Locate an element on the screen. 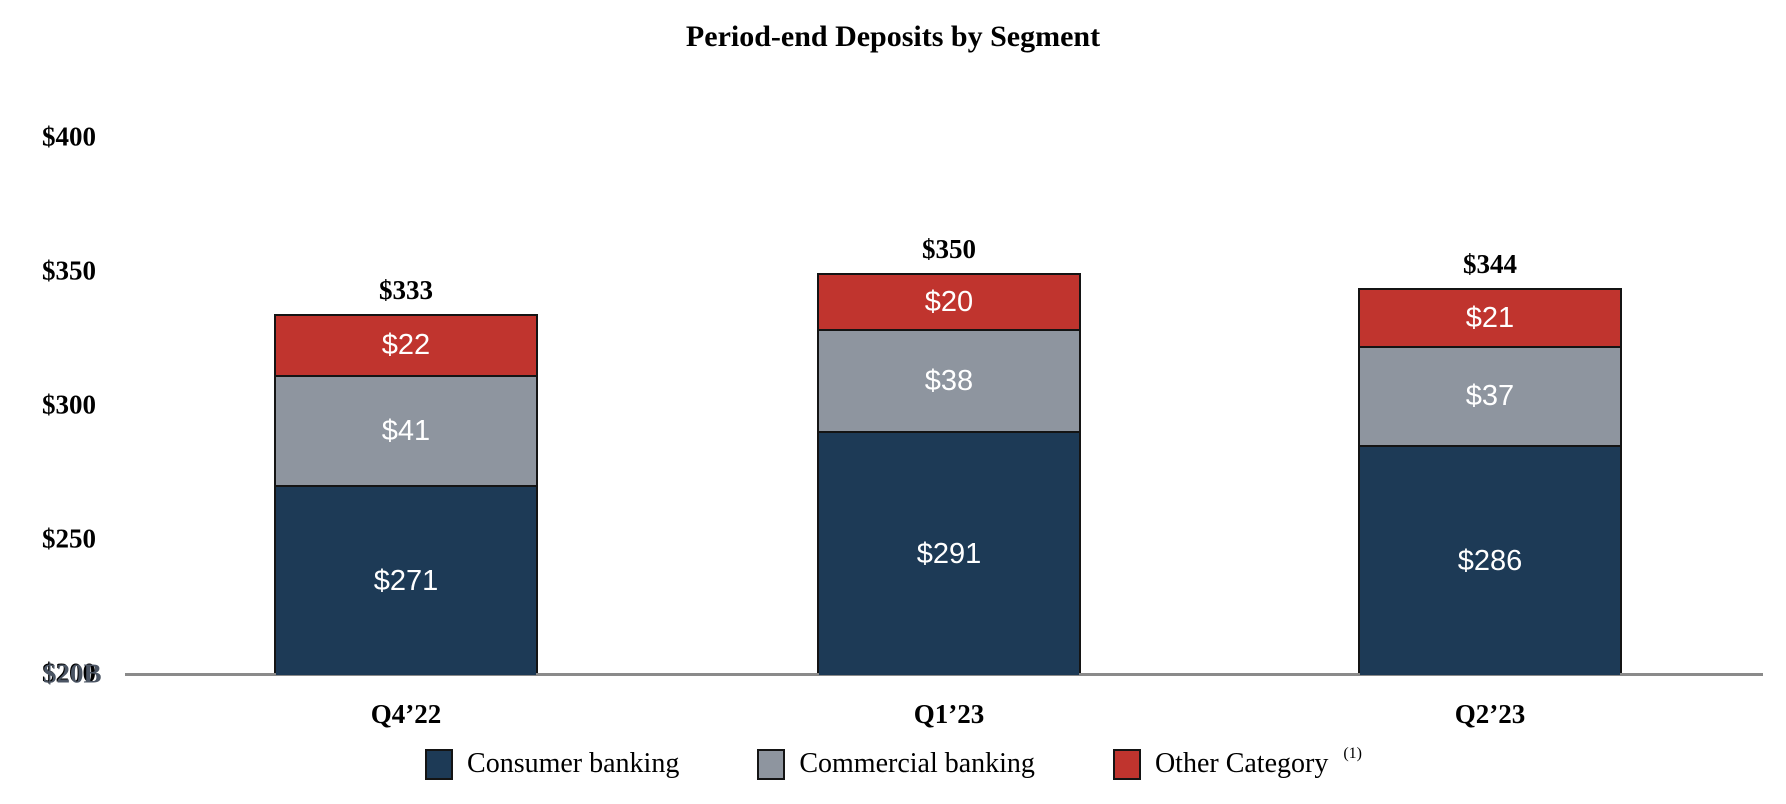  x-axis-category-label: Q2’23 is located at coordinates (1490, 714).